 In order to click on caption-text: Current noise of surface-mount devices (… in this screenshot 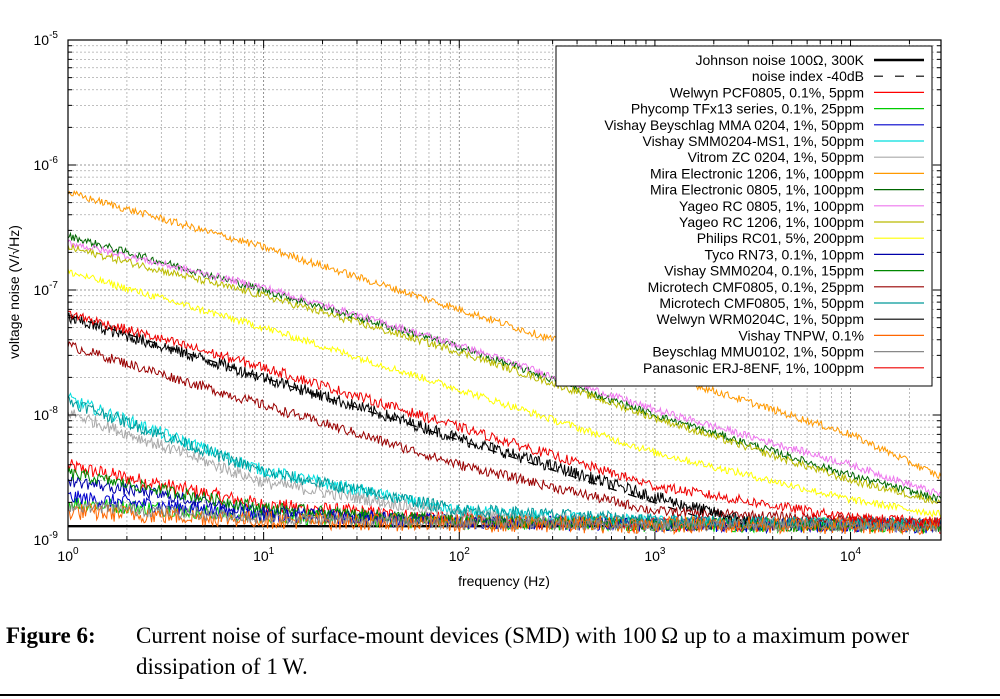, I will do `click(522, 651)`.